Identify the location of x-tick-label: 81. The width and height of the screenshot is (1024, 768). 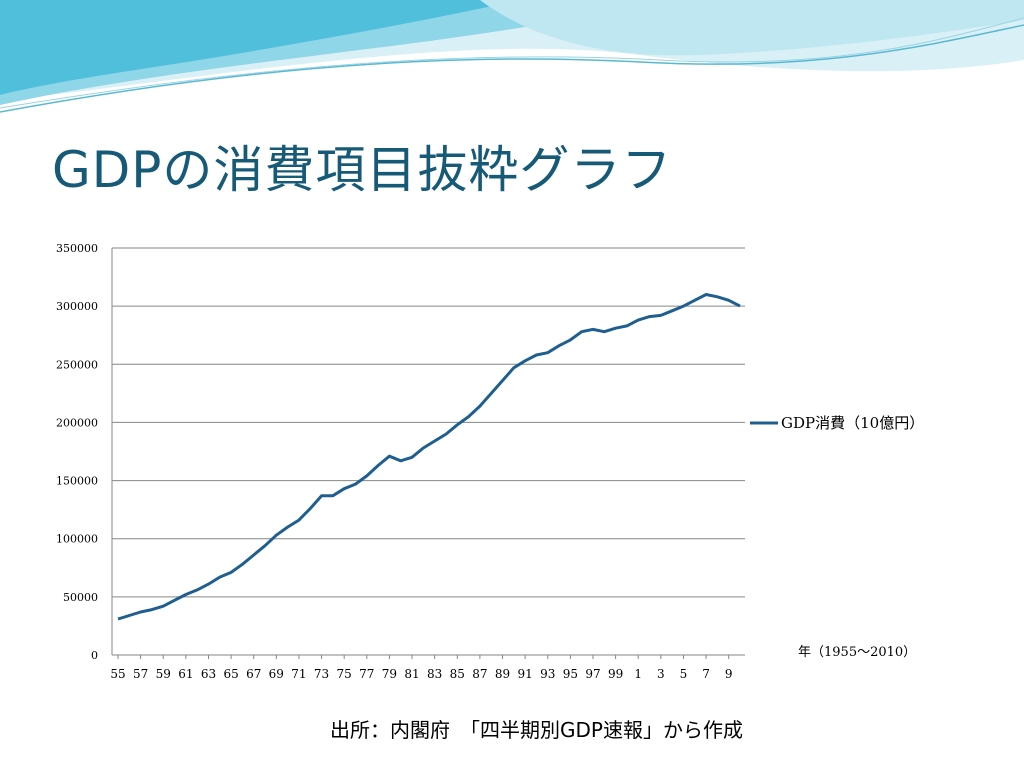
(411, 674).